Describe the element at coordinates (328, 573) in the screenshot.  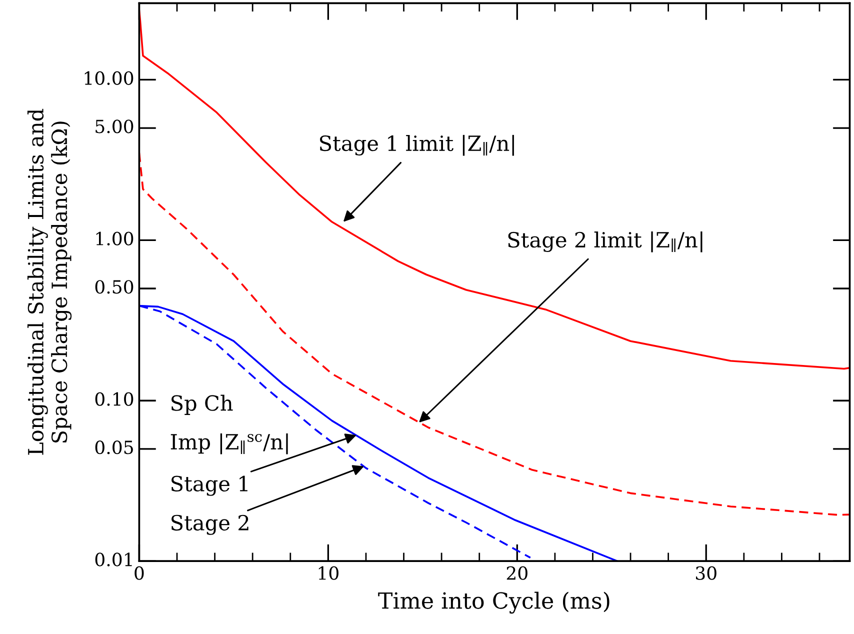
I see `x-tick-label: 10` at that location.